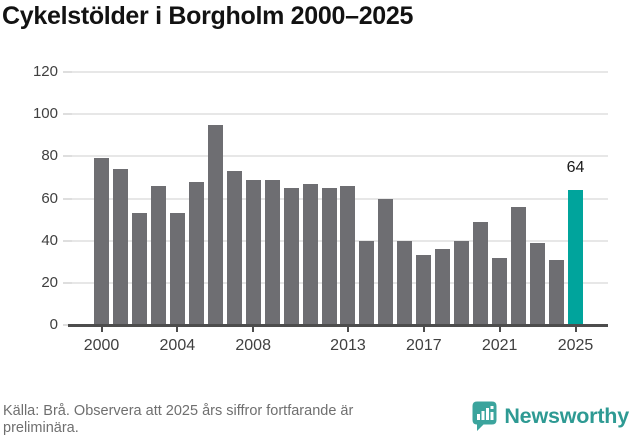 The image size is (631, 439). I want to click on x-axis-line, so click(338, 325).